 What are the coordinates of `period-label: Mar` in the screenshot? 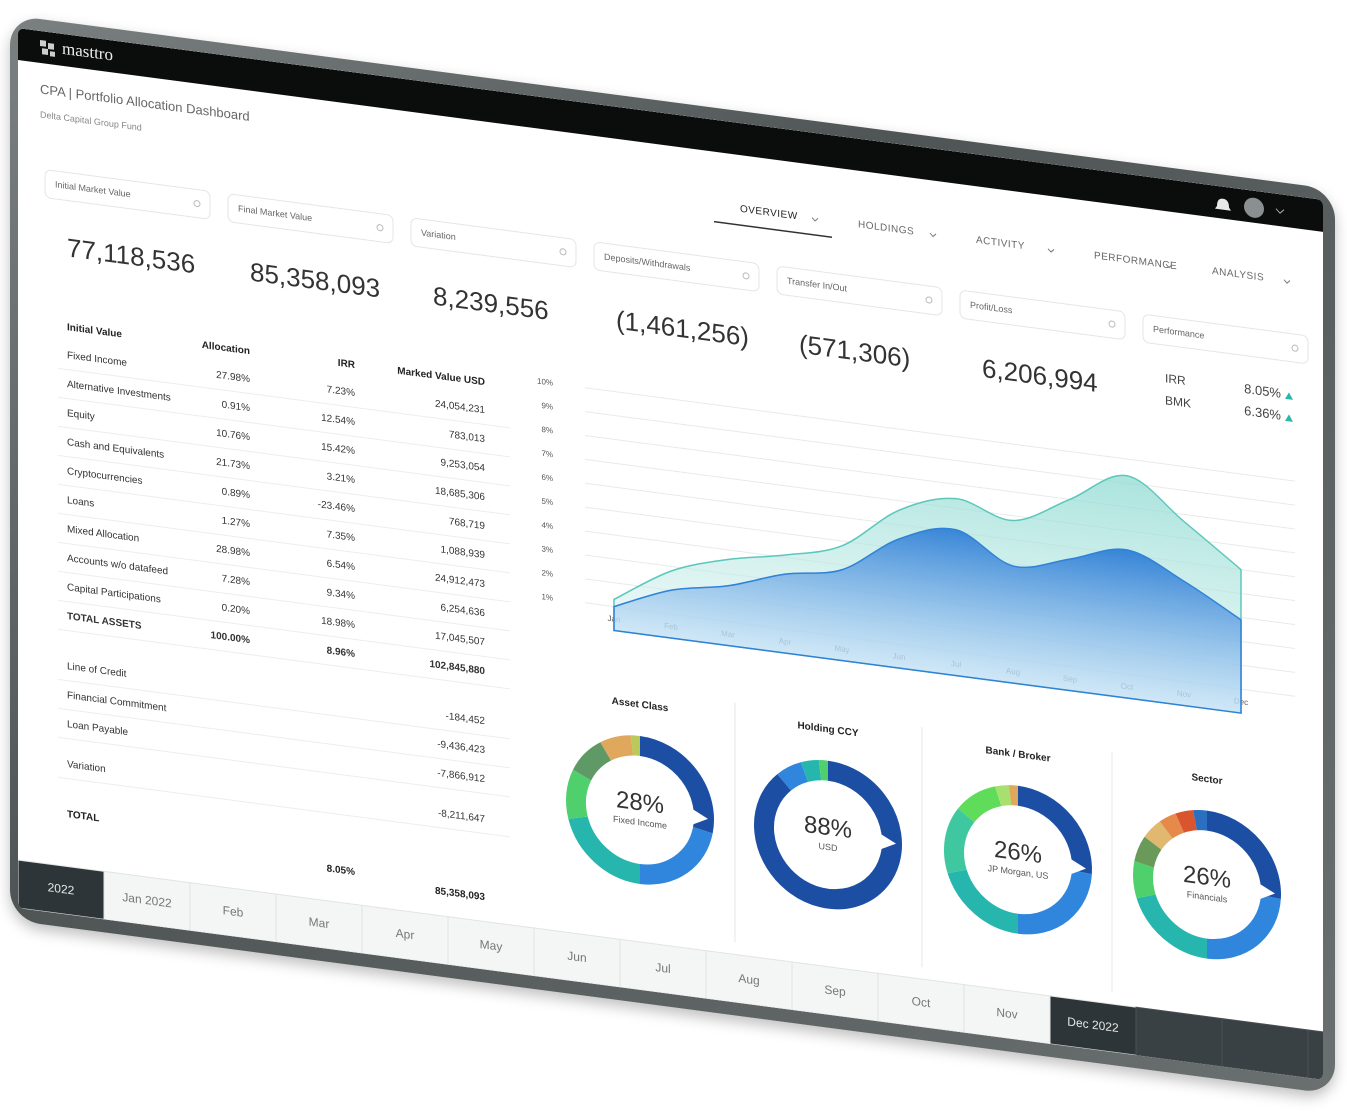 It's located at (319, 923).